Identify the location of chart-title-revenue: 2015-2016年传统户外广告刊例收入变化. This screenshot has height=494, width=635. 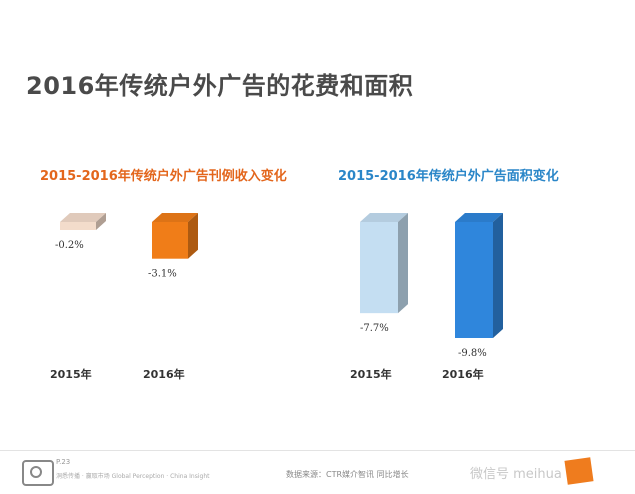
(163, 176).